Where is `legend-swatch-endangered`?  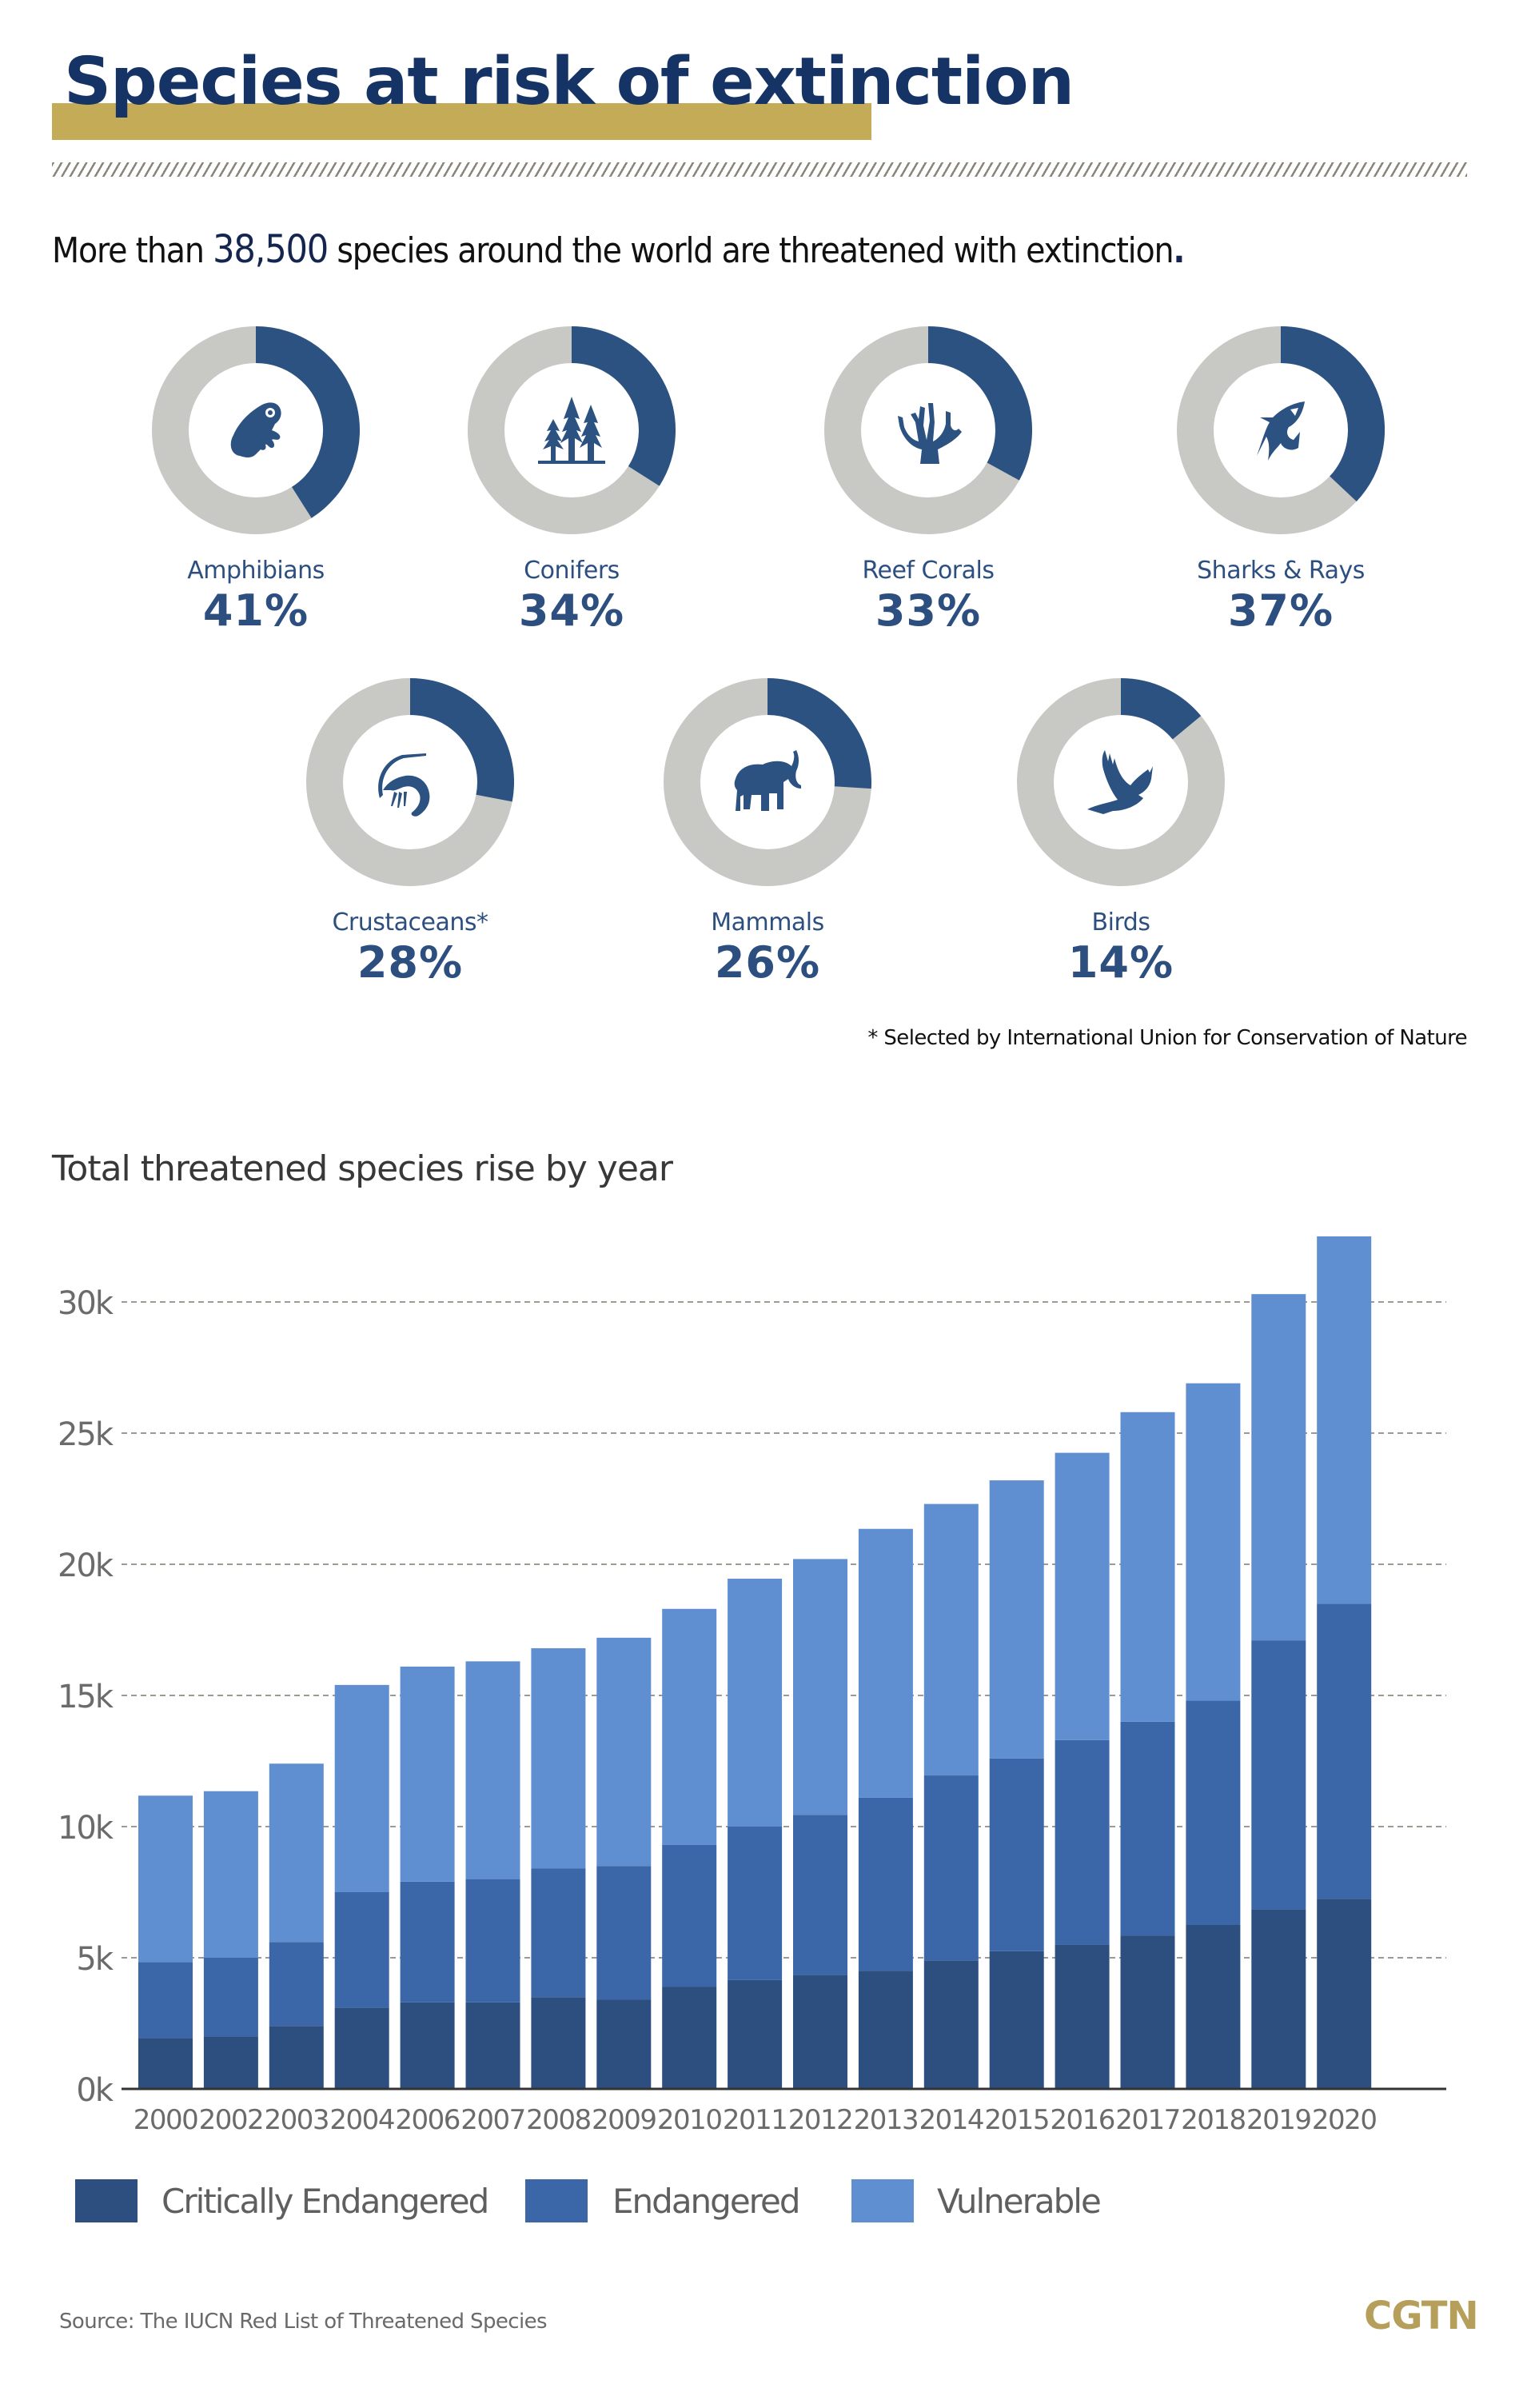
legend-swatch-endangered is located at coordinates (556, 2200).